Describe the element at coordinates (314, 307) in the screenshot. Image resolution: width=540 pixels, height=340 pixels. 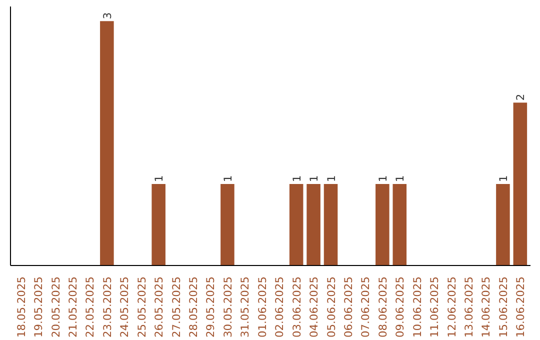
I see `x-tick-label: 04.06.2025` at that location.